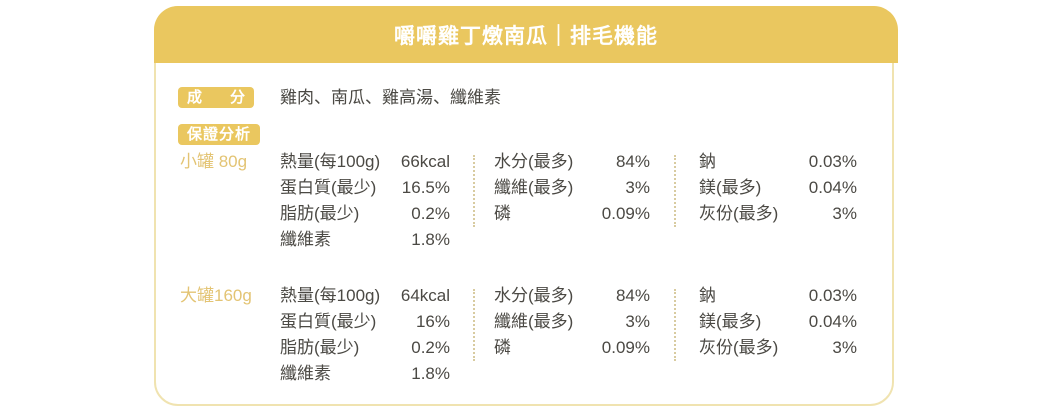 The height and width of the screenshot is (418, 1050). I want to click on ingredients-badge-char-left: 成, so click(195, 97).